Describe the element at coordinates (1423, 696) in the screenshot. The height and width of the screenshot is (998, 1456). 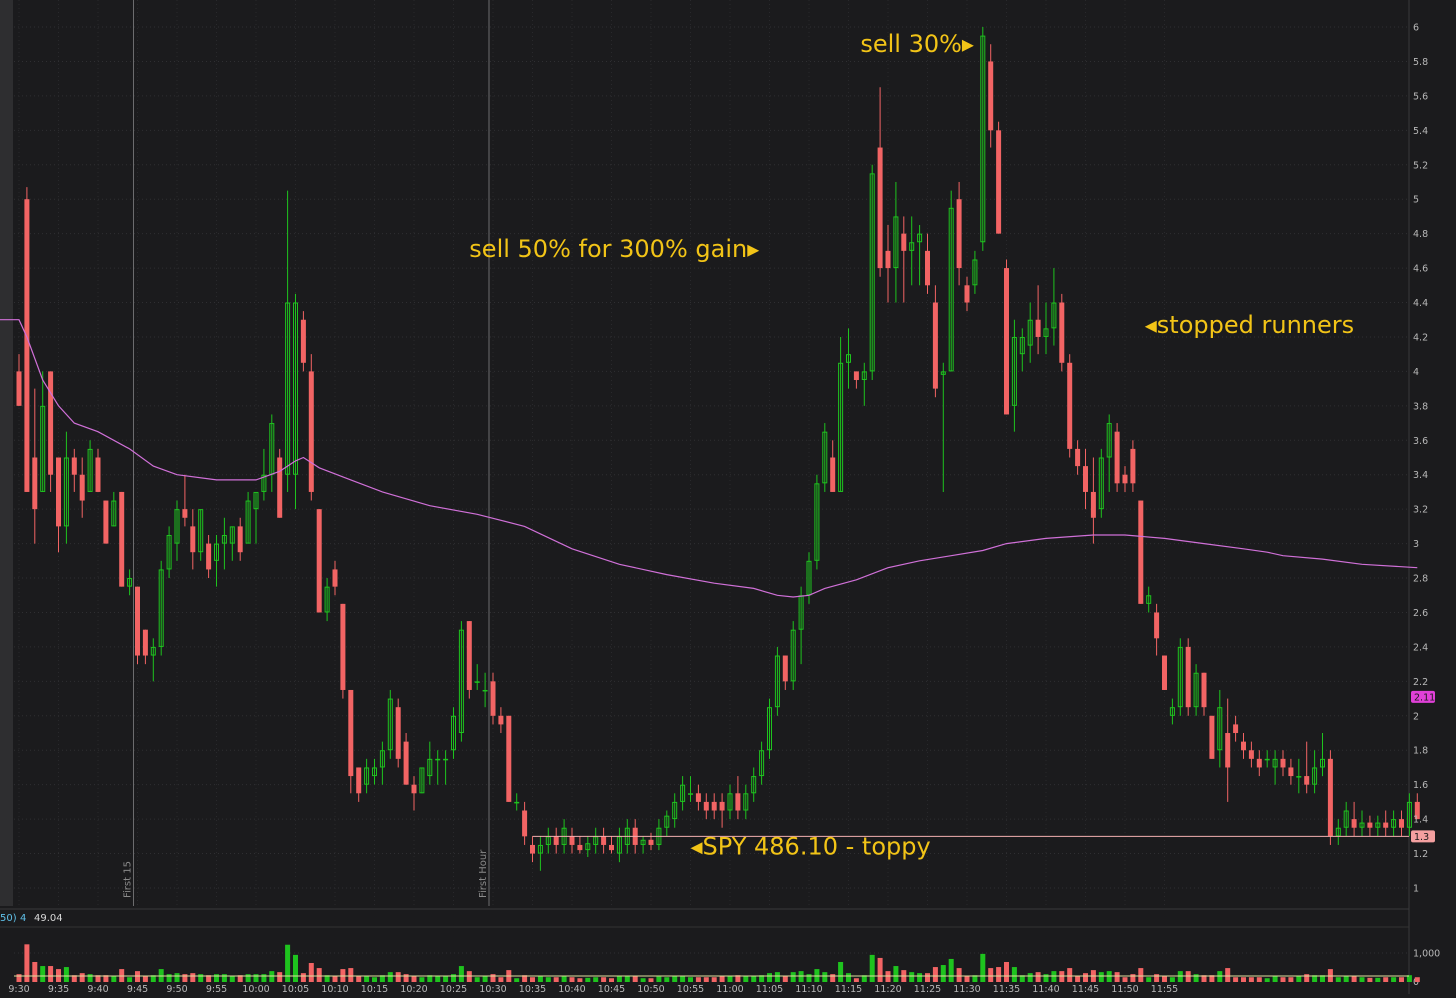
I see `price-label: 2.11` at that location.